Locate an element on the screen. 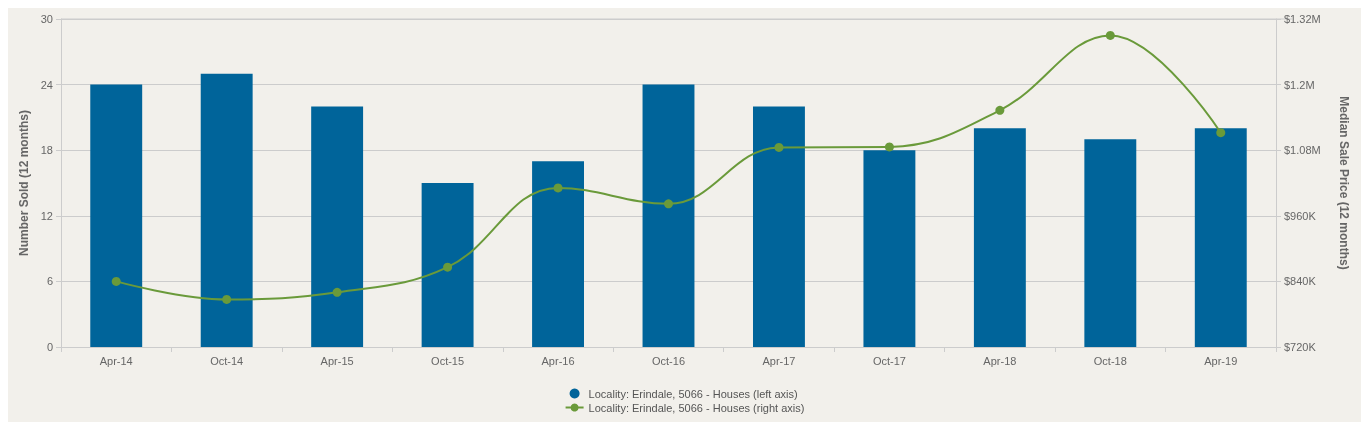 This screenshot has width=1369, height=430. x-tick-label: Oct-14 is located at coordinates (227, 360).